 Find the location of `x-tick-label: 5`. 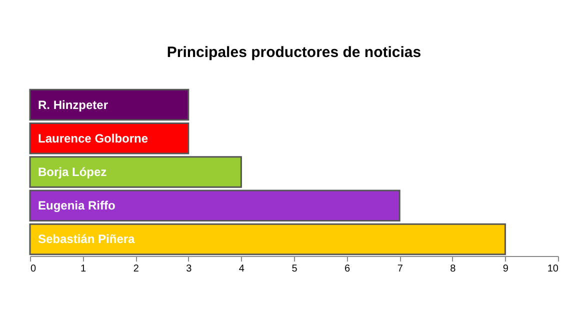

x-tick-label: 5 is located at coordinates (295, 269).